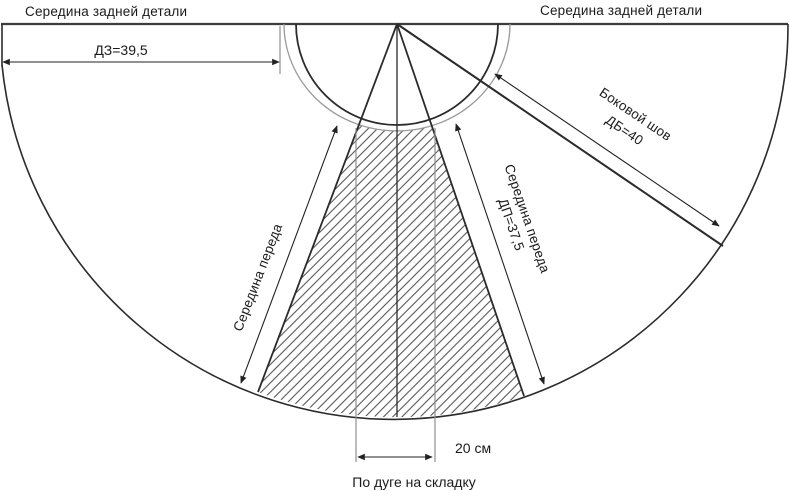 The width and height of the screenshot is (790, 491). What do you see at coordinates (607, 150) in the screenshot?
I see `side-seam-dimension` at bounding box center [607, 150].